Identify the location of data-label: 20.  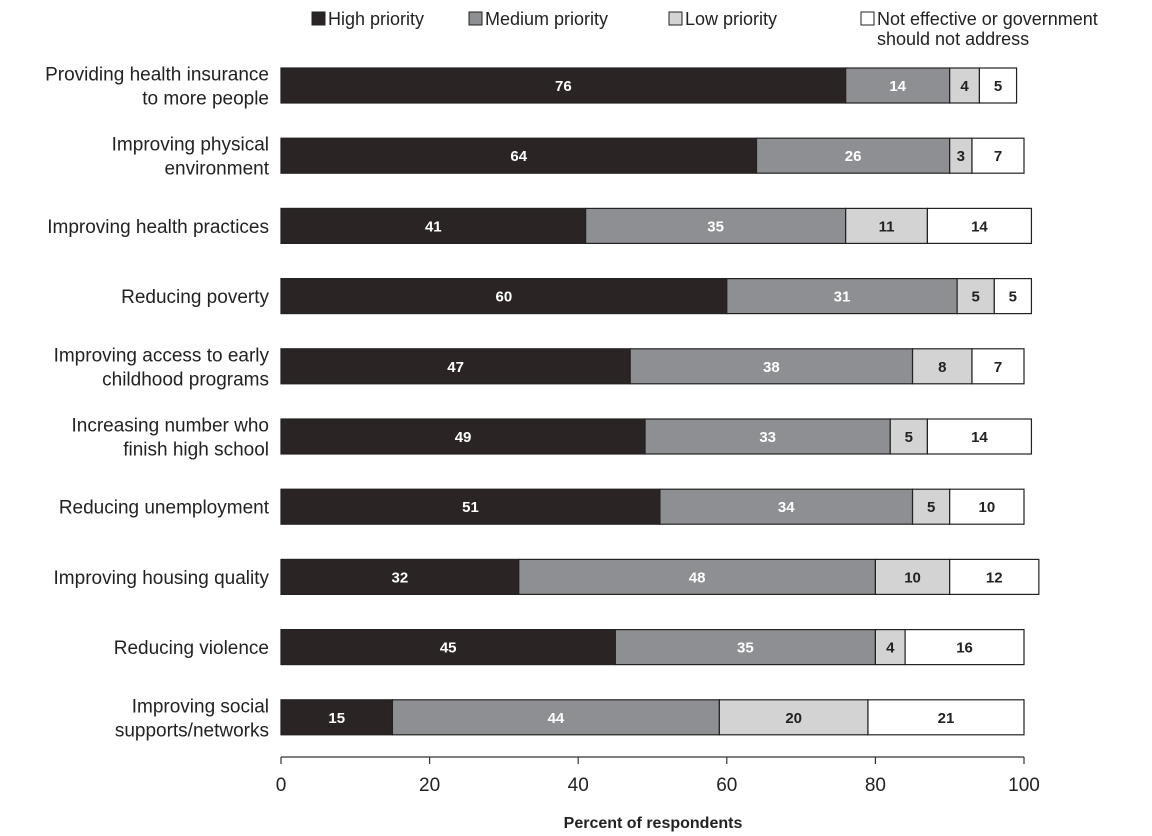
(793, 718).